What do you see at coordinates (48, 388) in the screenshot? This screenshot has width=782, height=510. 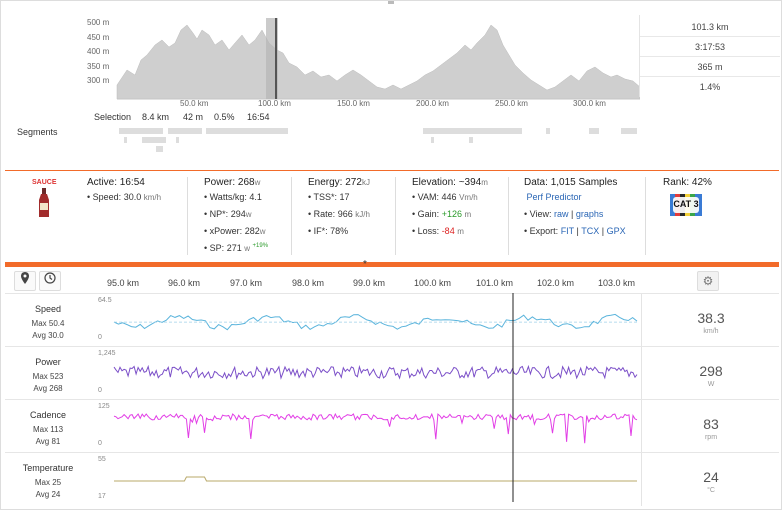 I see `stream-avg: Avg 268` at bounding box center [48, 388].